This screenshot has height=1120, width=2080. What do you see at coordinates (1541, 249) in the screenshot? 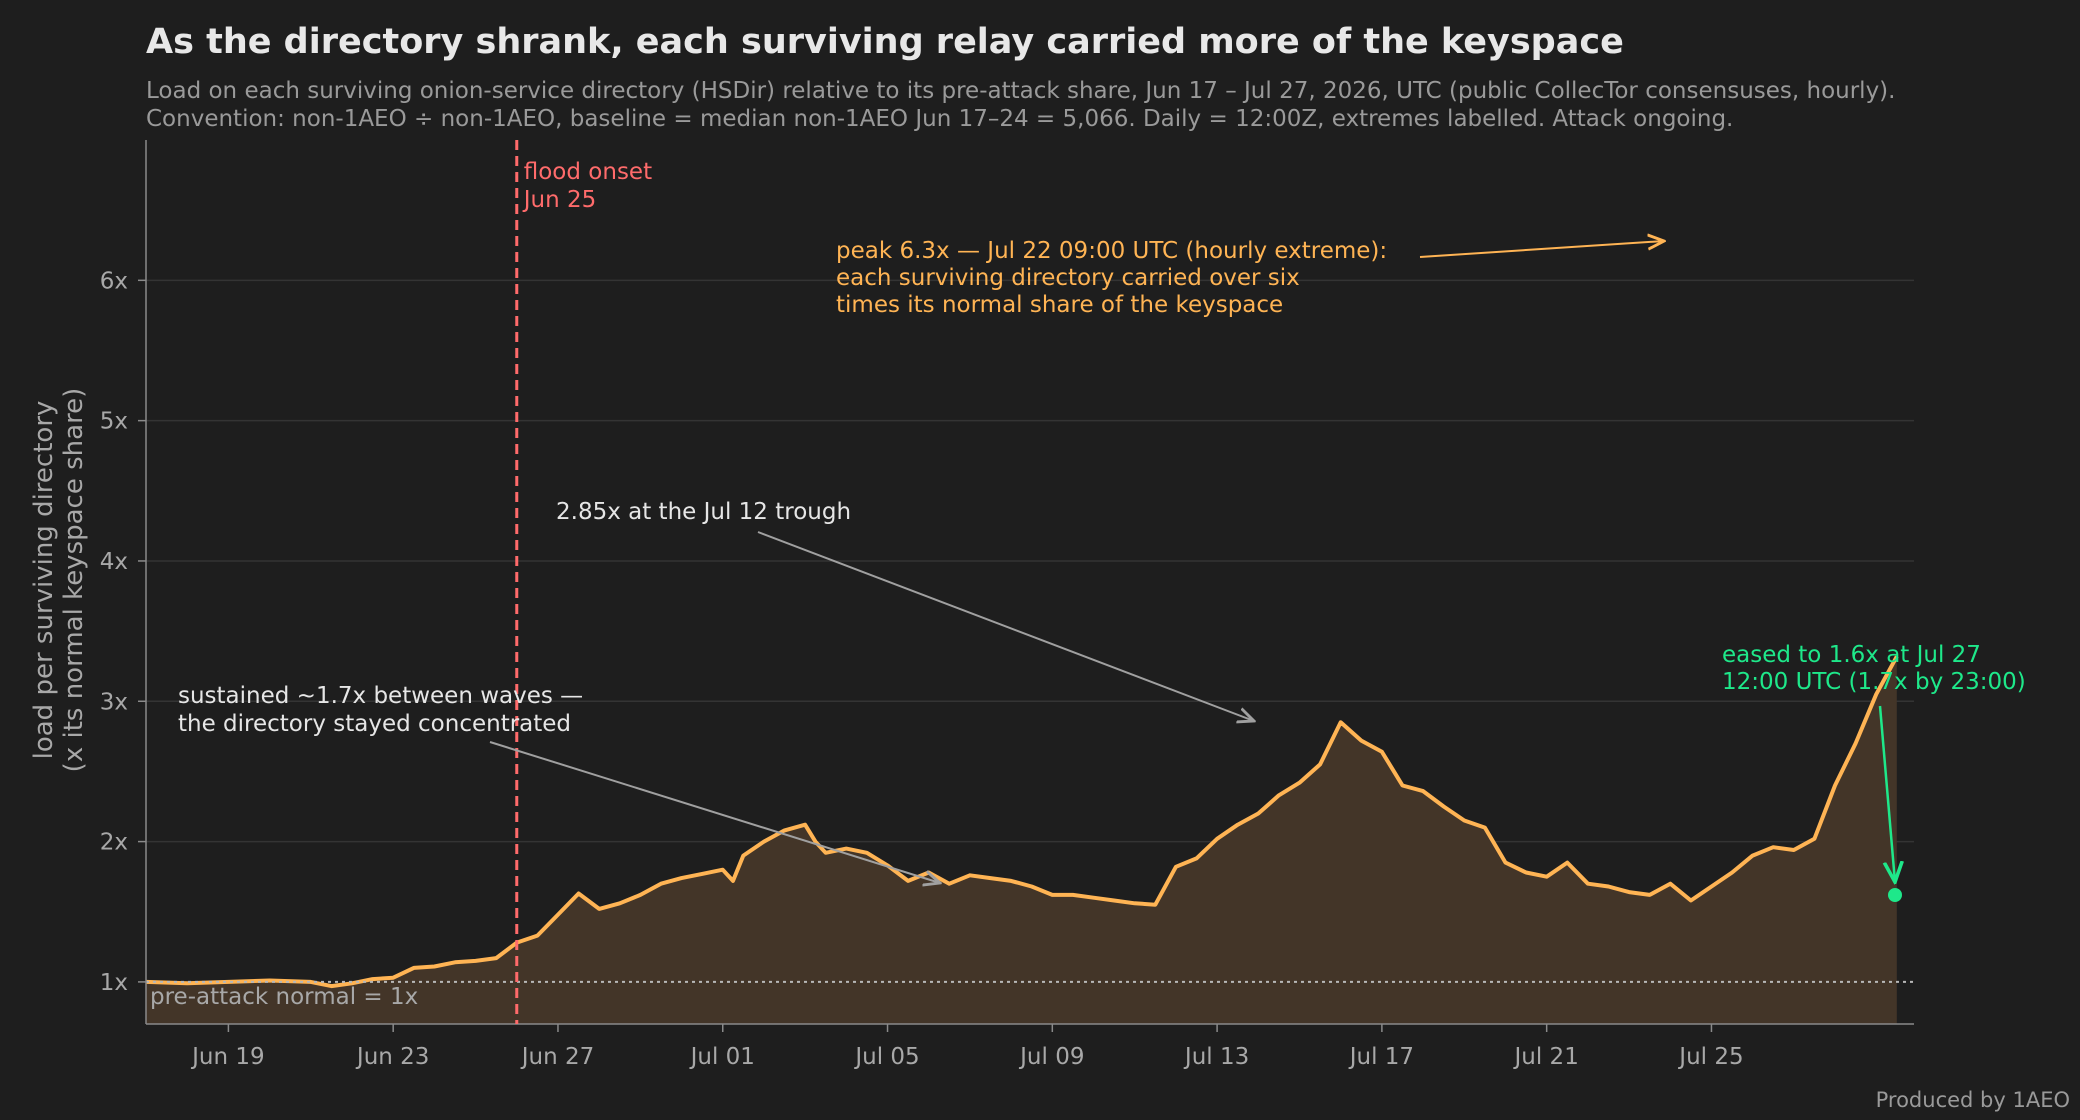
I see `peak-arrow` at bounding box center [1541, 249].